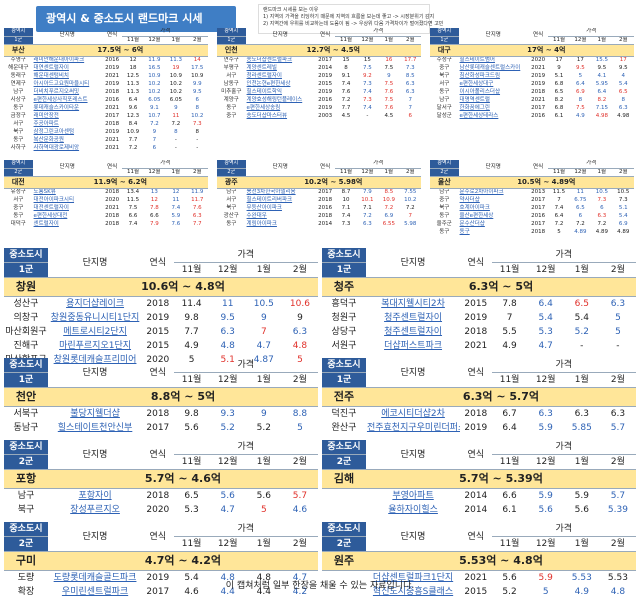 The width and height of the screenshot is (640, 599). Describe the element at coordinates (95, 304) in the screenshot. I see `complex-name-link: 용지더샵레이크` at that location.